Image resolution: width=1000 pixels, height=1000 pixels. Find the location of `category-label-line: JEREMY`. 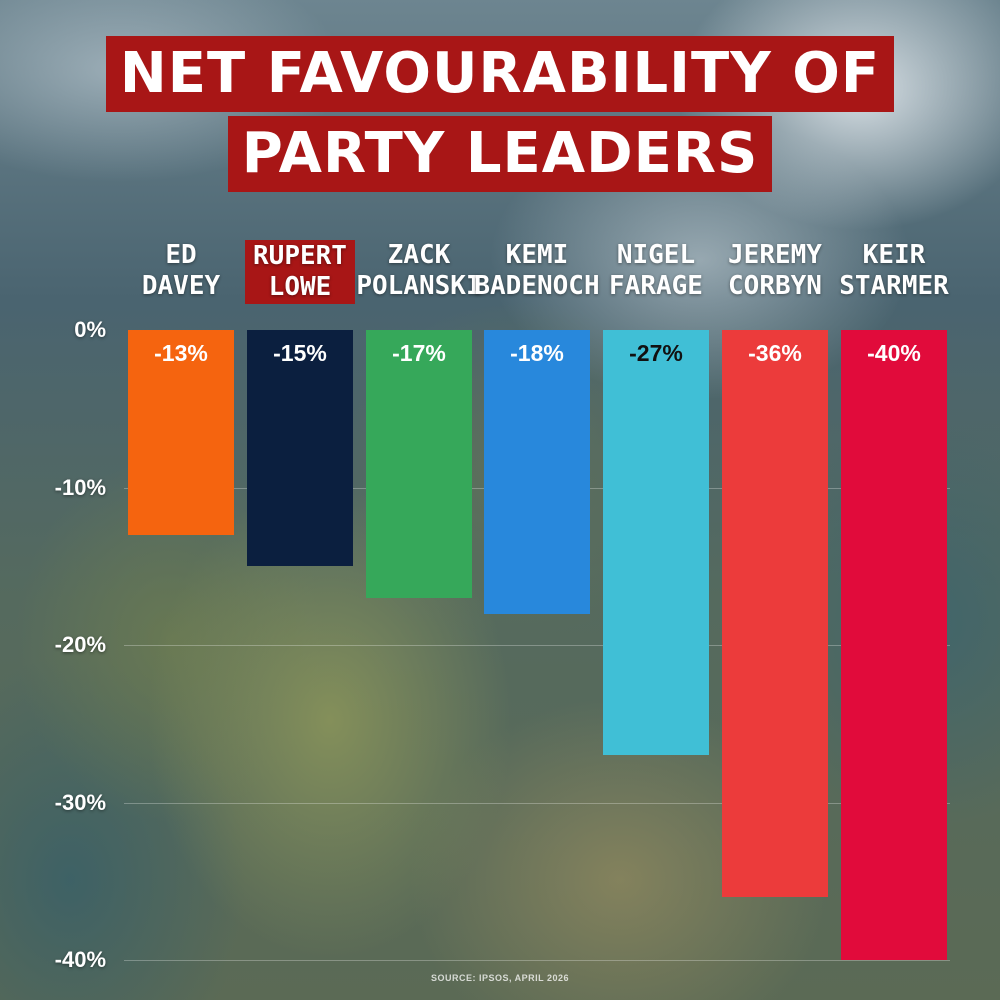

category-label-line: JEREMY is located at coordinates (775, 255).